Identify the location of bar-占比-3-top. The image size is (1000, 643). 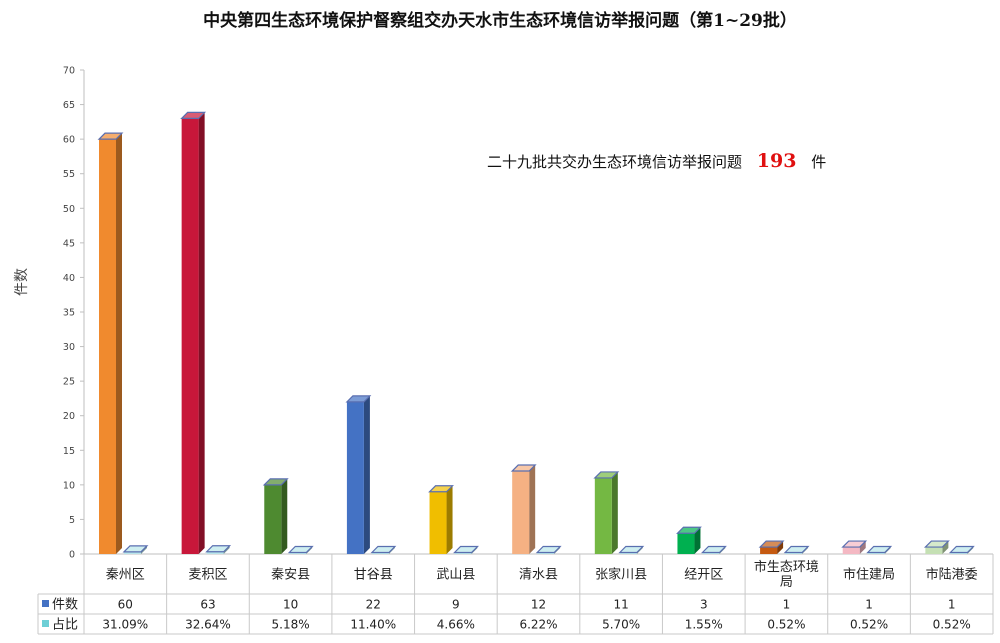
(383, 549).